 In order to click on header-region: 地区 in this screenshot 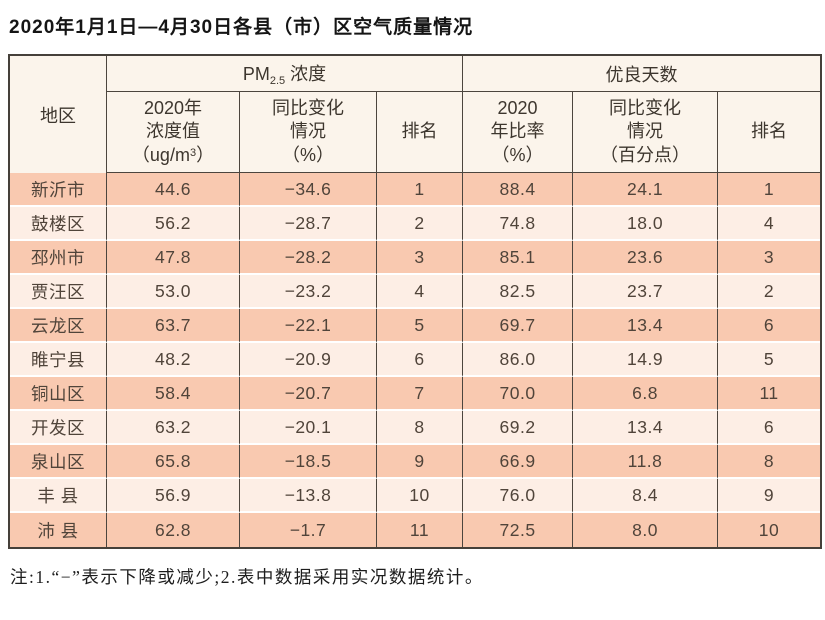, I will do `click(58, 114)`.